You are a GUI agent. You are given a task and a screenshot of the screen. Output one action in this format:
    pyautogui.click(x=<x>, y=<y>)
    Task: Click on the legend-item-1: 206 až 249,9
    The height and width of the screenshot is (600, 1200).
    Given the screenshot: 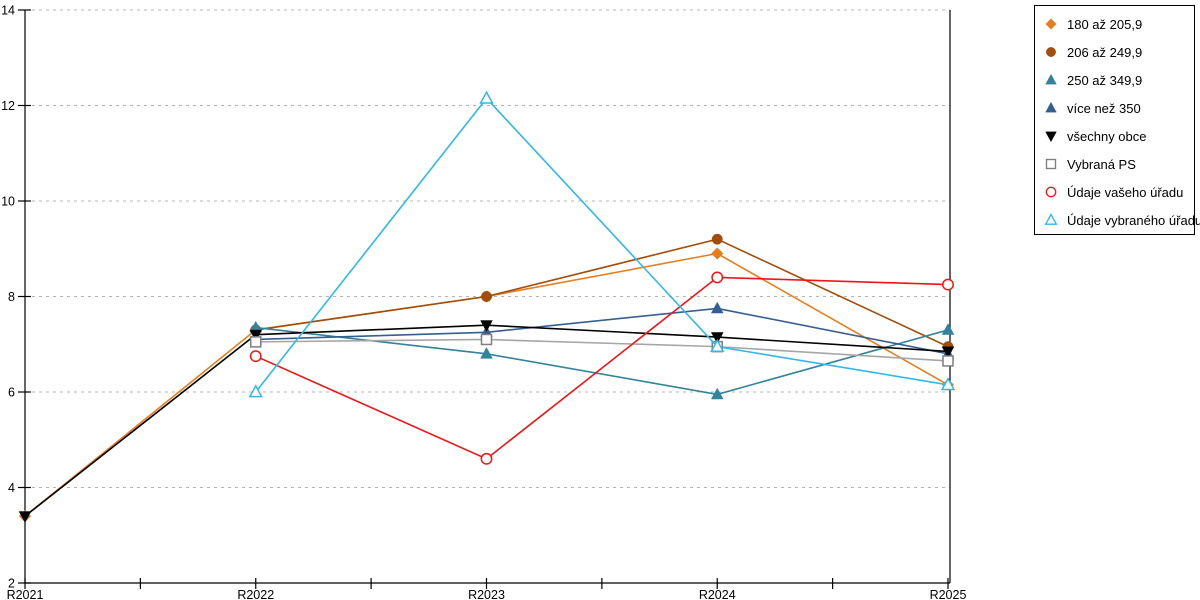 What is the action you would take?
    pyautogui.click(x=1118, y=52)
    